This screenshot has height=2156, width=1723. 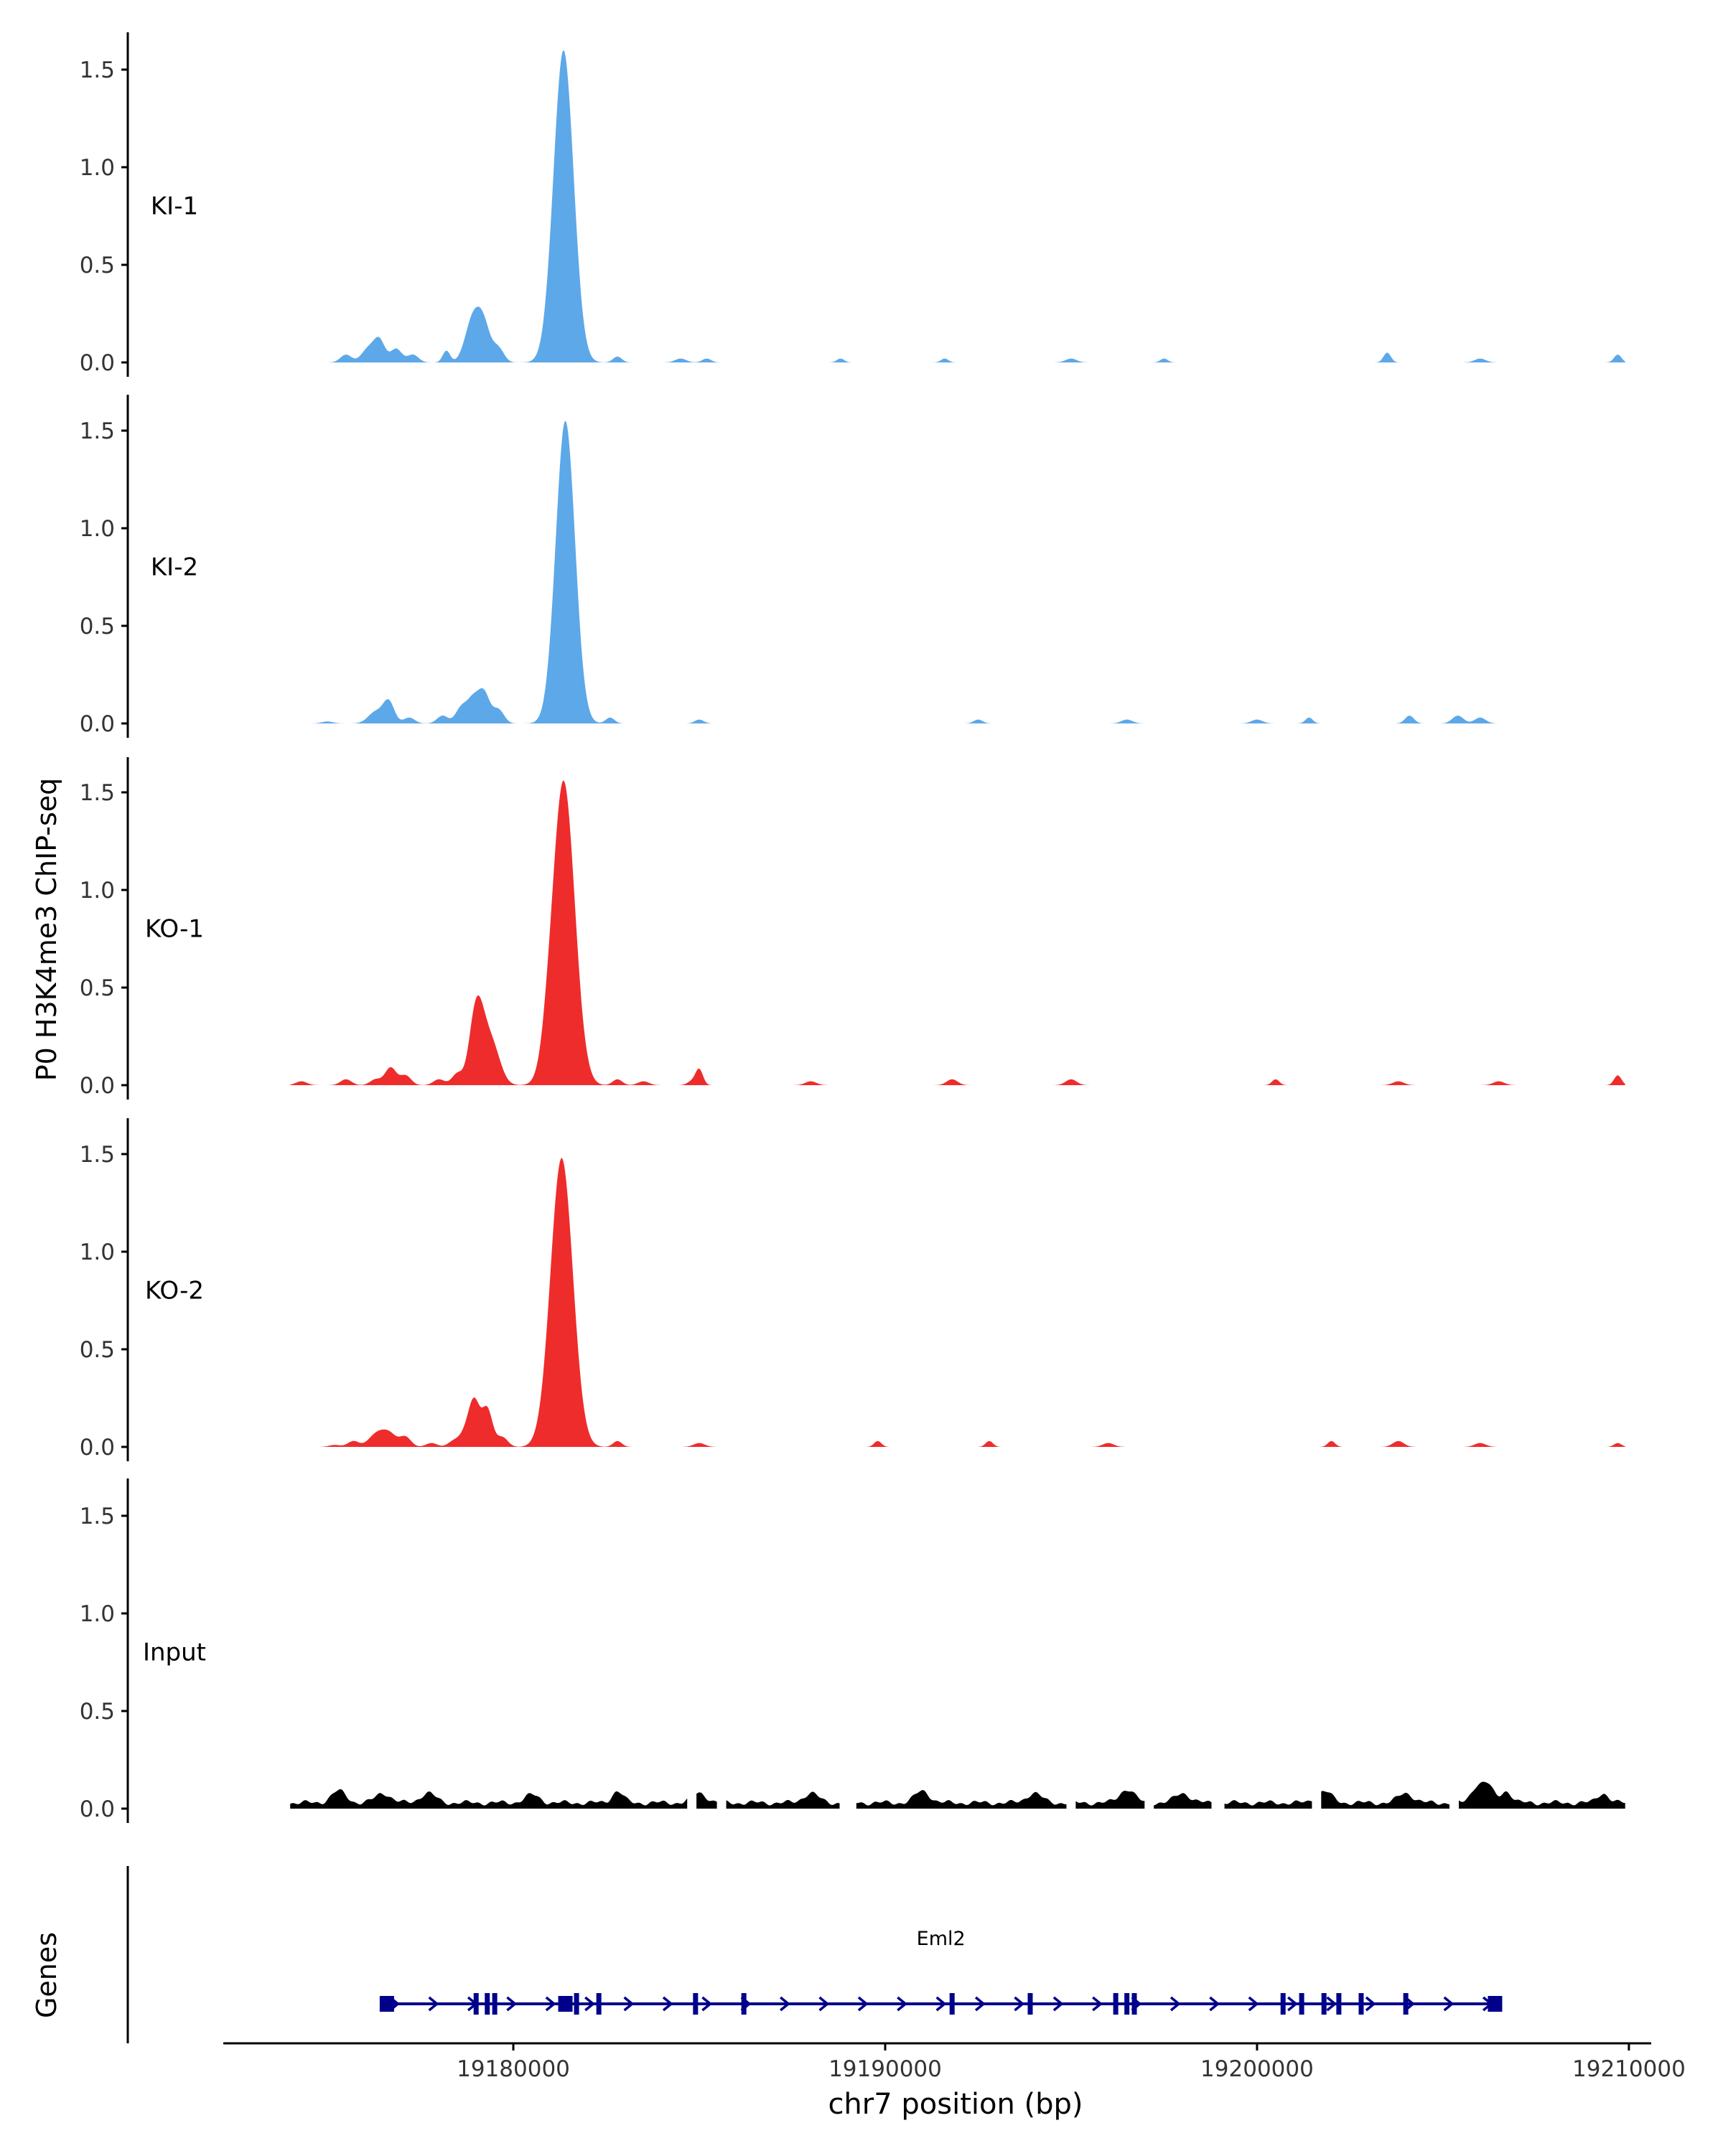 What do you see at coordinates (174, 928) in the screenshot?
I see `track-label: KO-1` at bounding box center [174, 928].